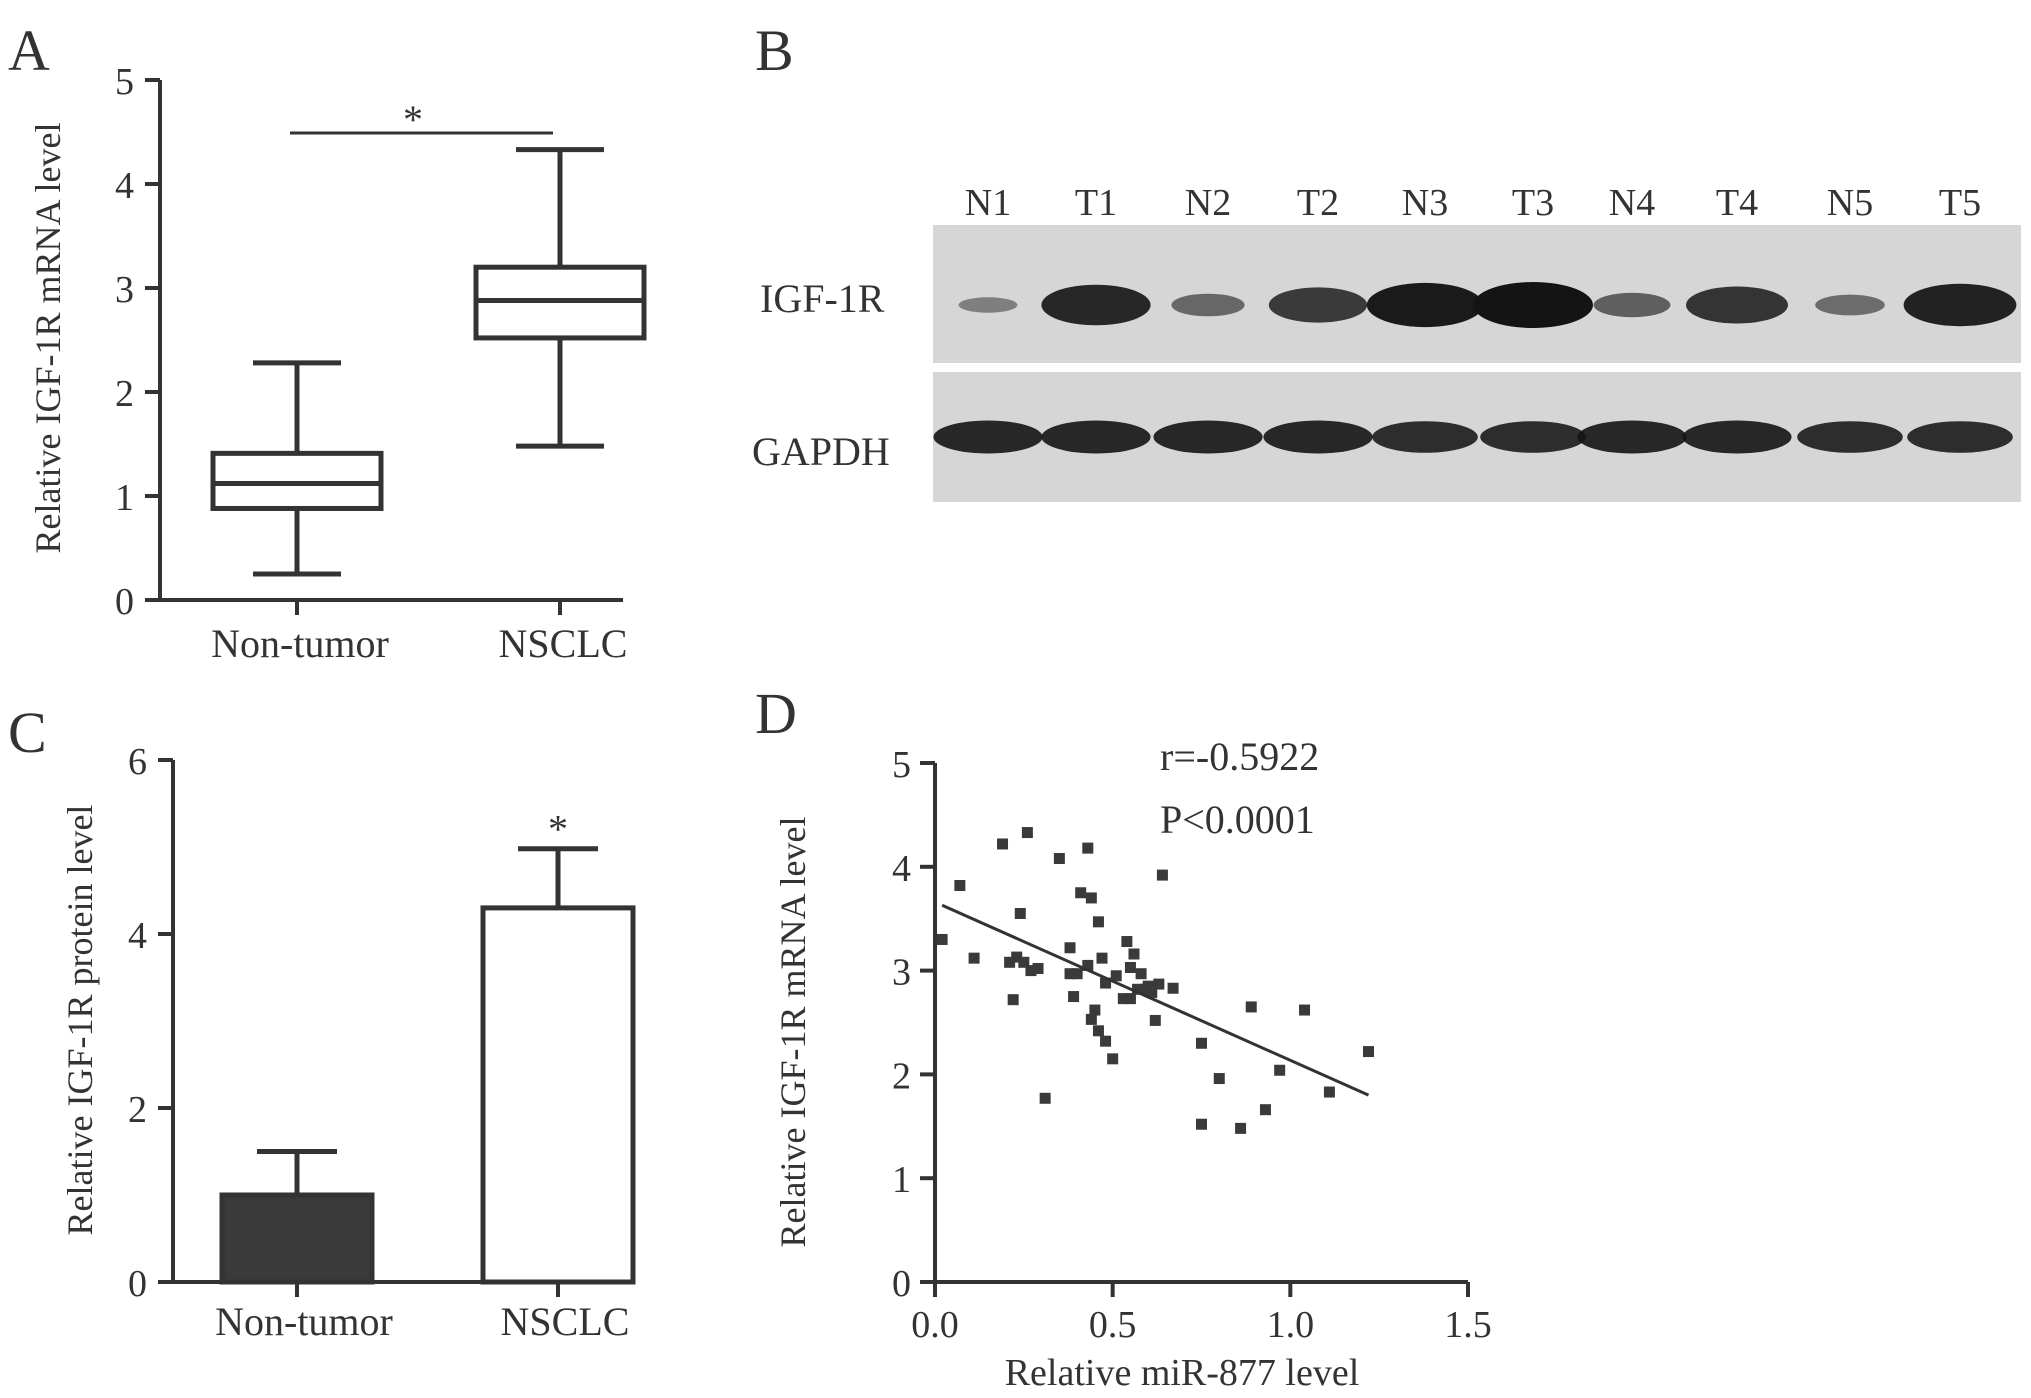 The image size is (2031, 1398). Describe the element at coordinates (304, 1321) in the screenshot. I see `panel-c-x-label-non-tumor: Non-tumor` at that location.